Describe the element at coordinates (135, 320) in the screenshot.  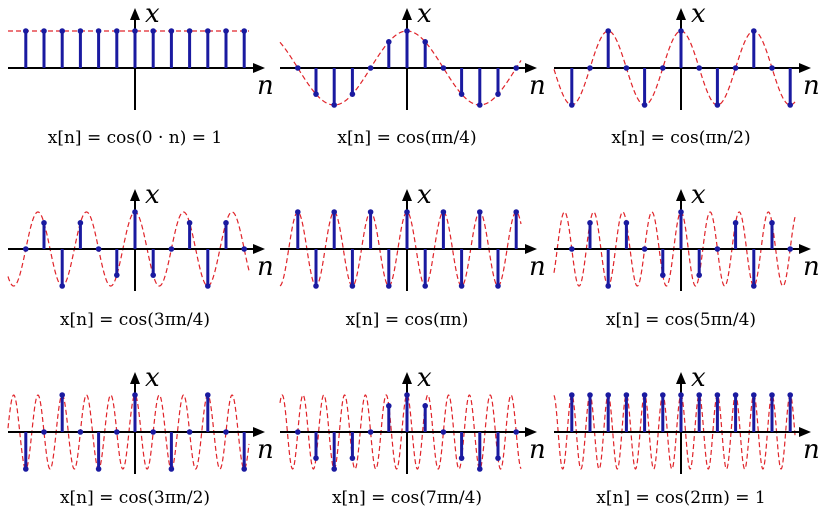
I see `plot-caption: x[n] = cos(3πn/4)` at that location.